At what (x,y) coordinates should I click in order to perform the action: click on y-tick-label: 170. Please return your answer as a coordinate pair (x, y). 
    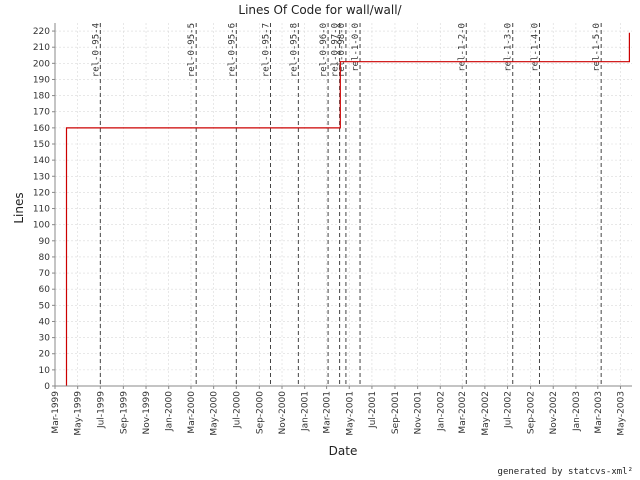
    Looking at the image, I should click on (41, 113).